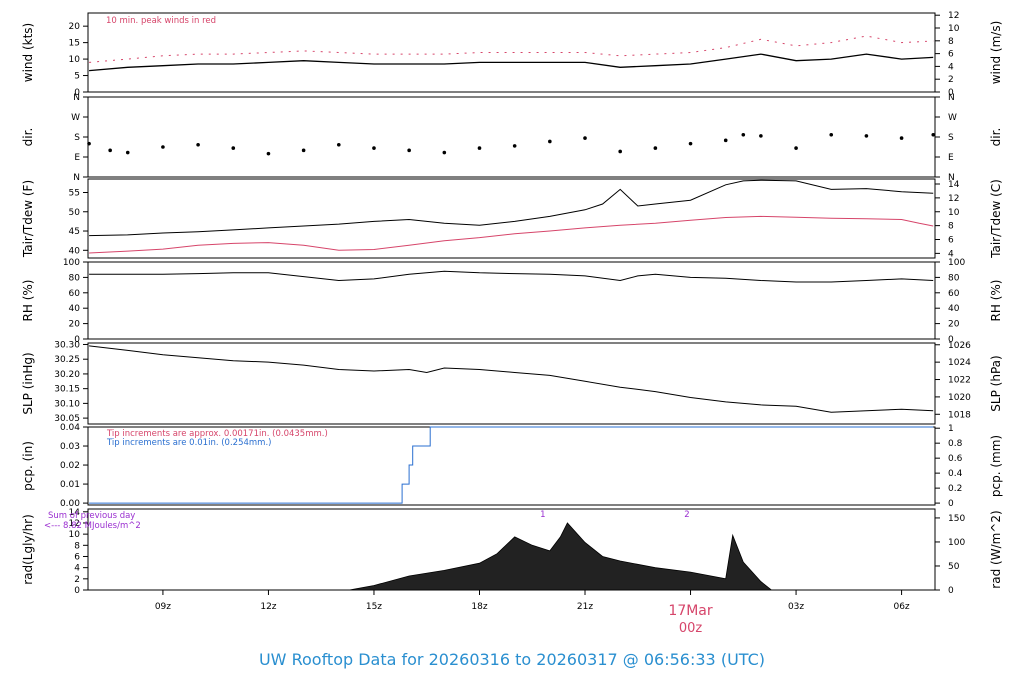 Image resolution: width=1024 pixels, height=700 pixels. I want to click on right-tick-label-temp: 6, so click(951, 241).